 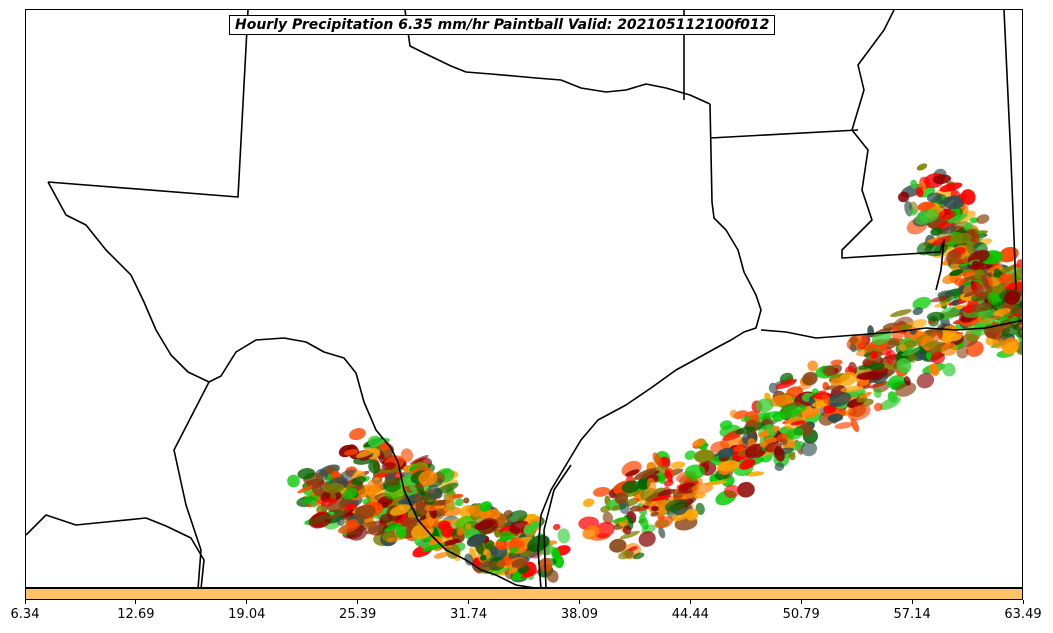 What do you see at coordinates (1010, 150) in the screenshot?
I see `alabama-border` at bounding box center [1010, 150].